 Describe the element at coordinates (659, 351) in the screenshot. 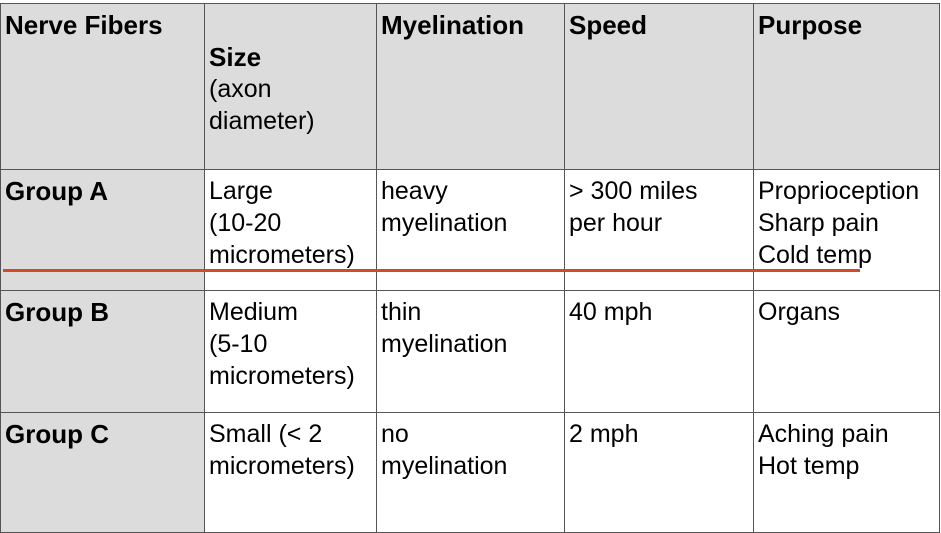

I see `cell-speed: 40 mph` at that location.